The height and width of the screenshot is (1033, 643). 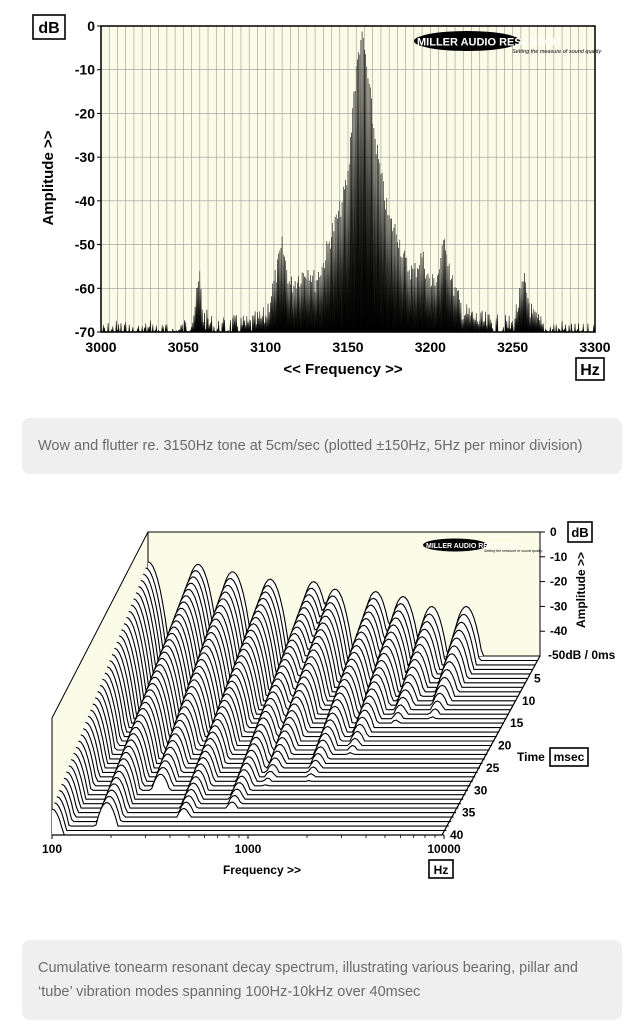 I want to click on z-tick-label: -30, so click(x=559, y=606).